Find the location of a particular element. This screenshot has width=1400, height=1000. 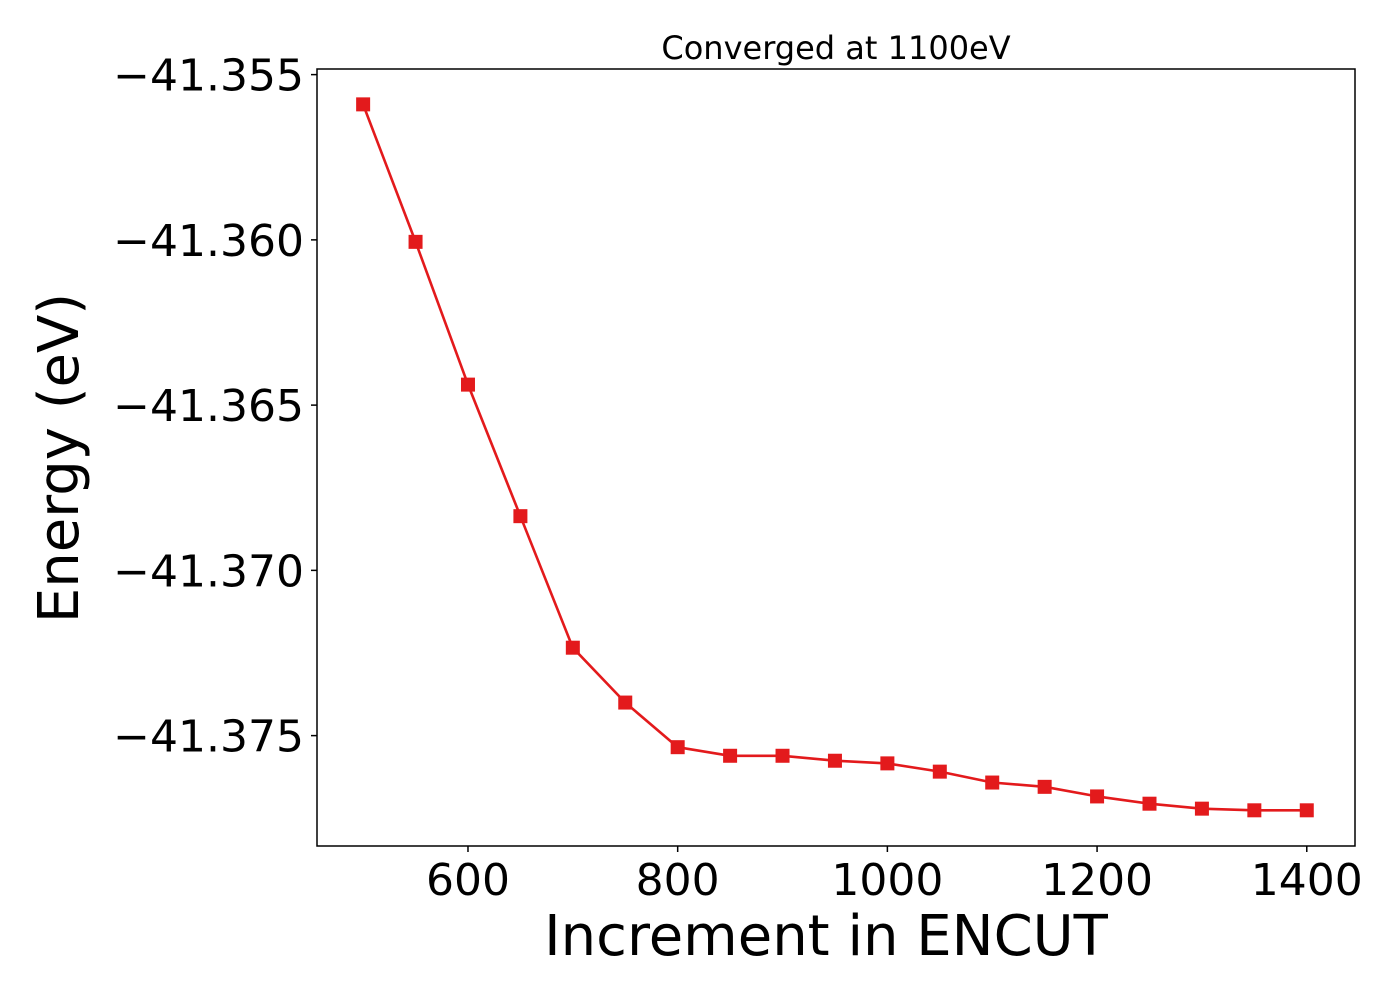

y-tick-label: −41.365 is located at coordinates (208, 406).